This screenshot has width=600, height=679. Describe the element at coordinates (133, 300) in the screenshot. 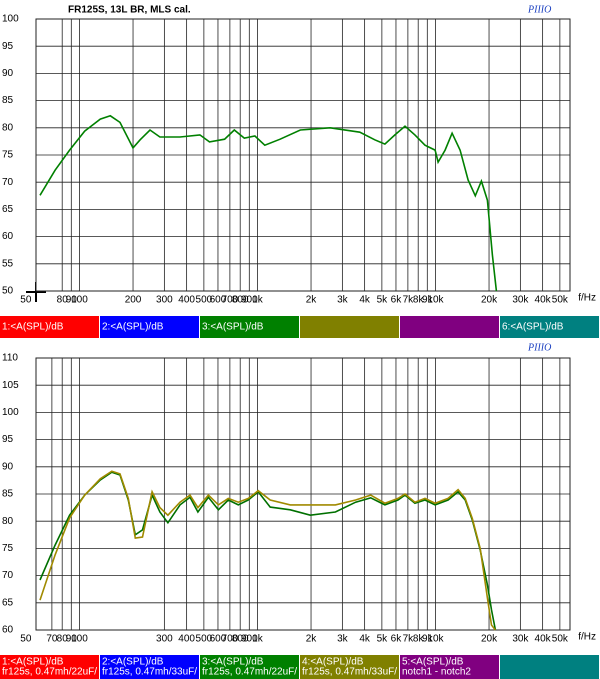

I see `x-tick-label: 200` at that location.